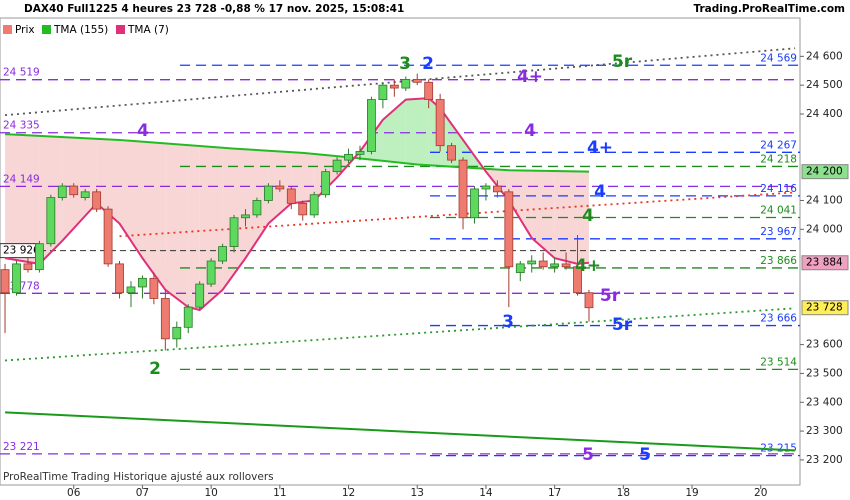 The image size is (850, 500). I want to click on level-label: 24 116, so click(778, 189).